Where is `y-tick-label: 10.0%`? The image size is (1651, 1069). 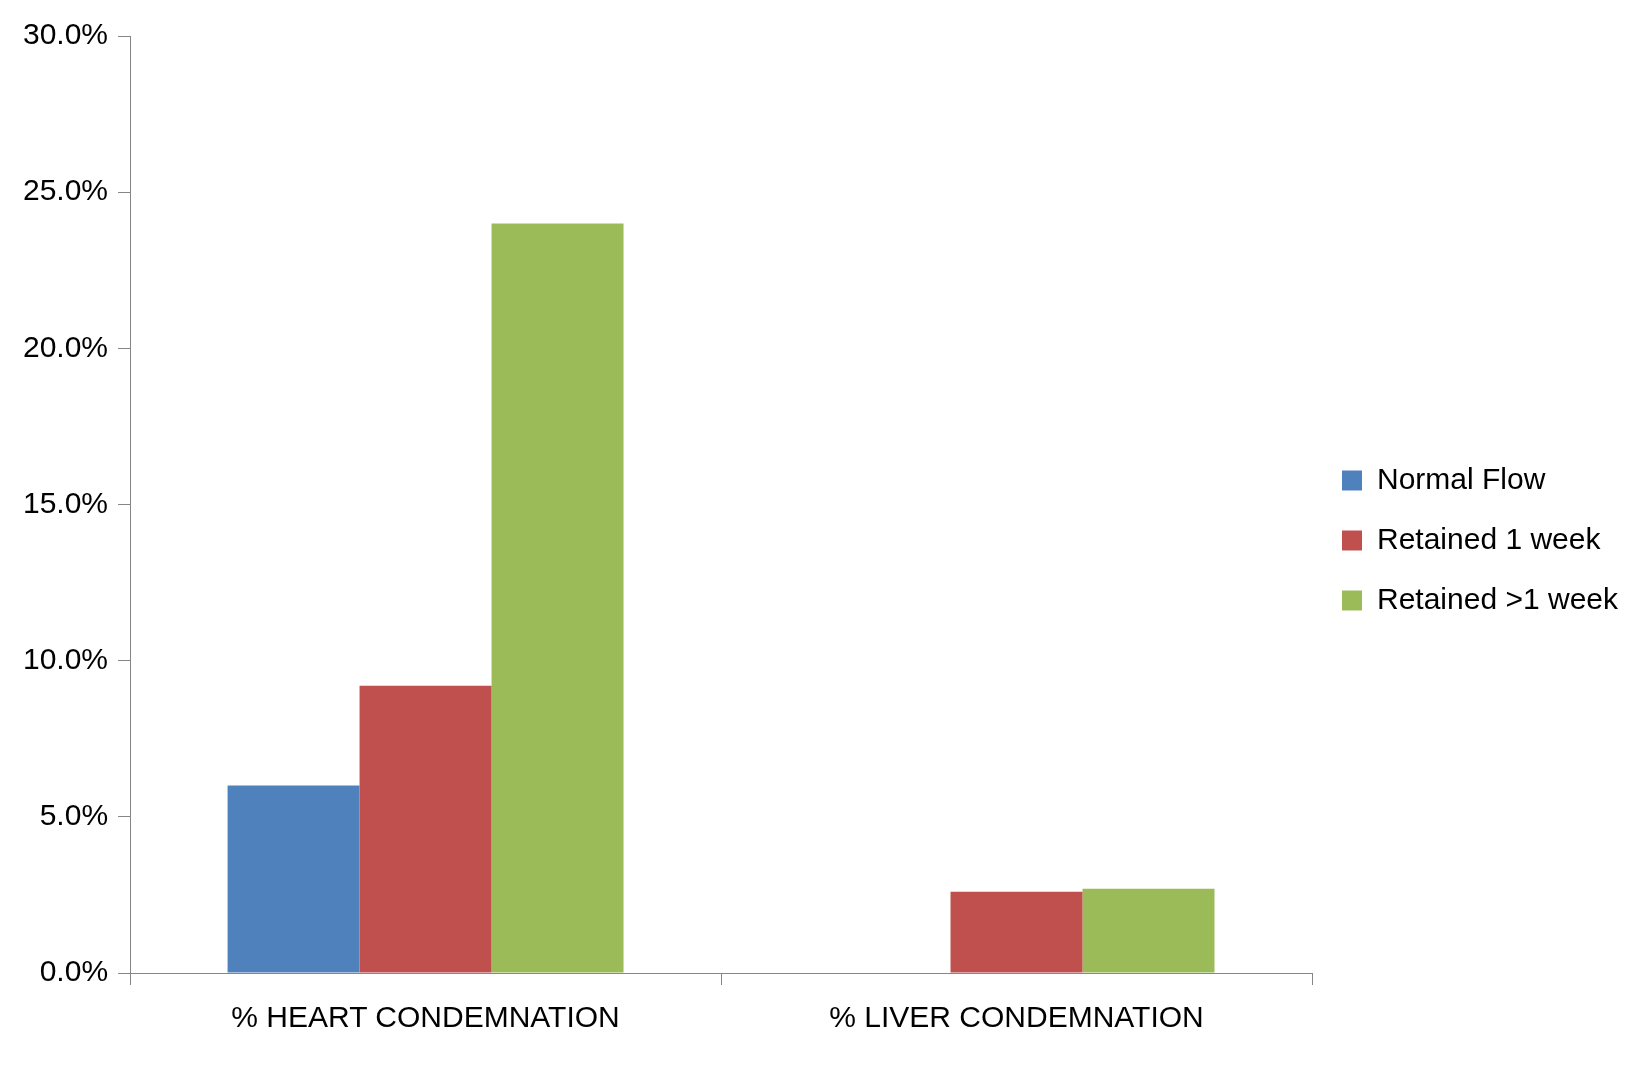 y-tick-label: 10.0% is located at coordinates (65, 658).